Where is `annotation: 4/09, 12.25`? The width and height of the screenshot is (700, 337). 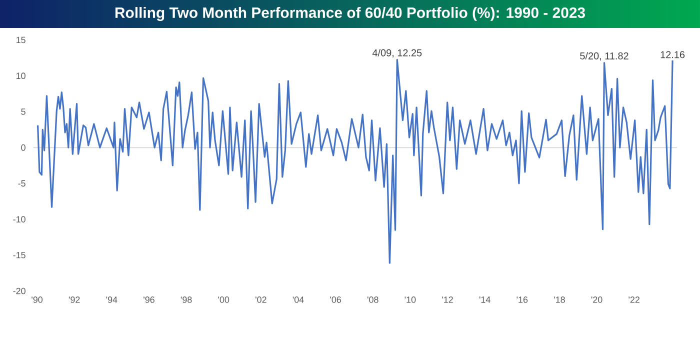
annotation: 4/09, 12.25 is located at coordinates (397, 53).